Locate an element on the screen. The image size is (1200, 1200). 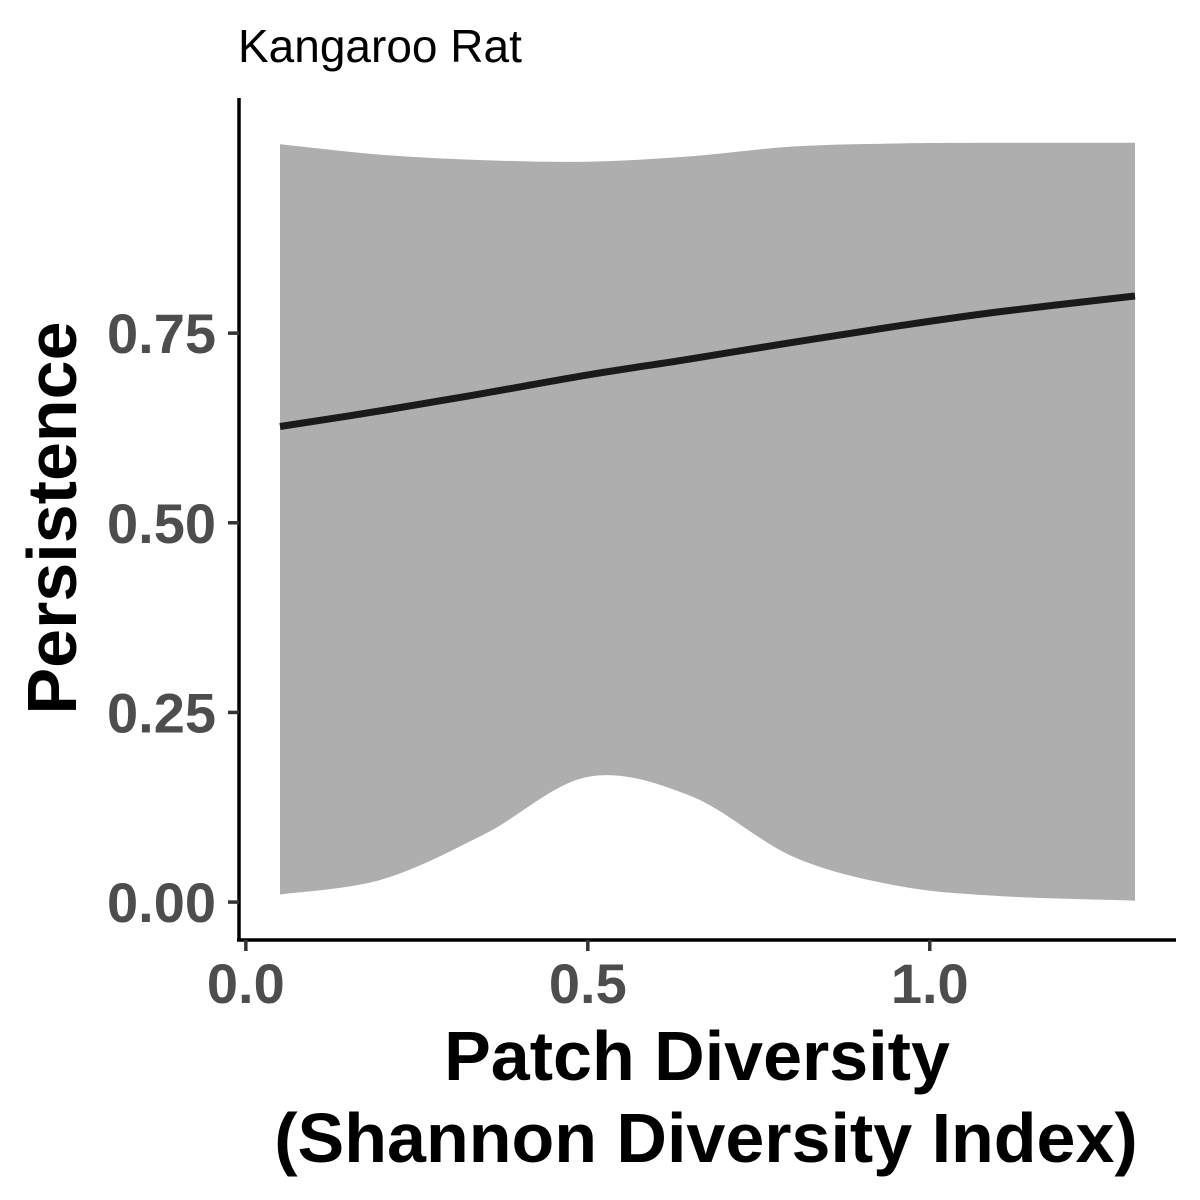
x-axis-title-line1: Patch Diversity is located at coordinates (697, 1056).